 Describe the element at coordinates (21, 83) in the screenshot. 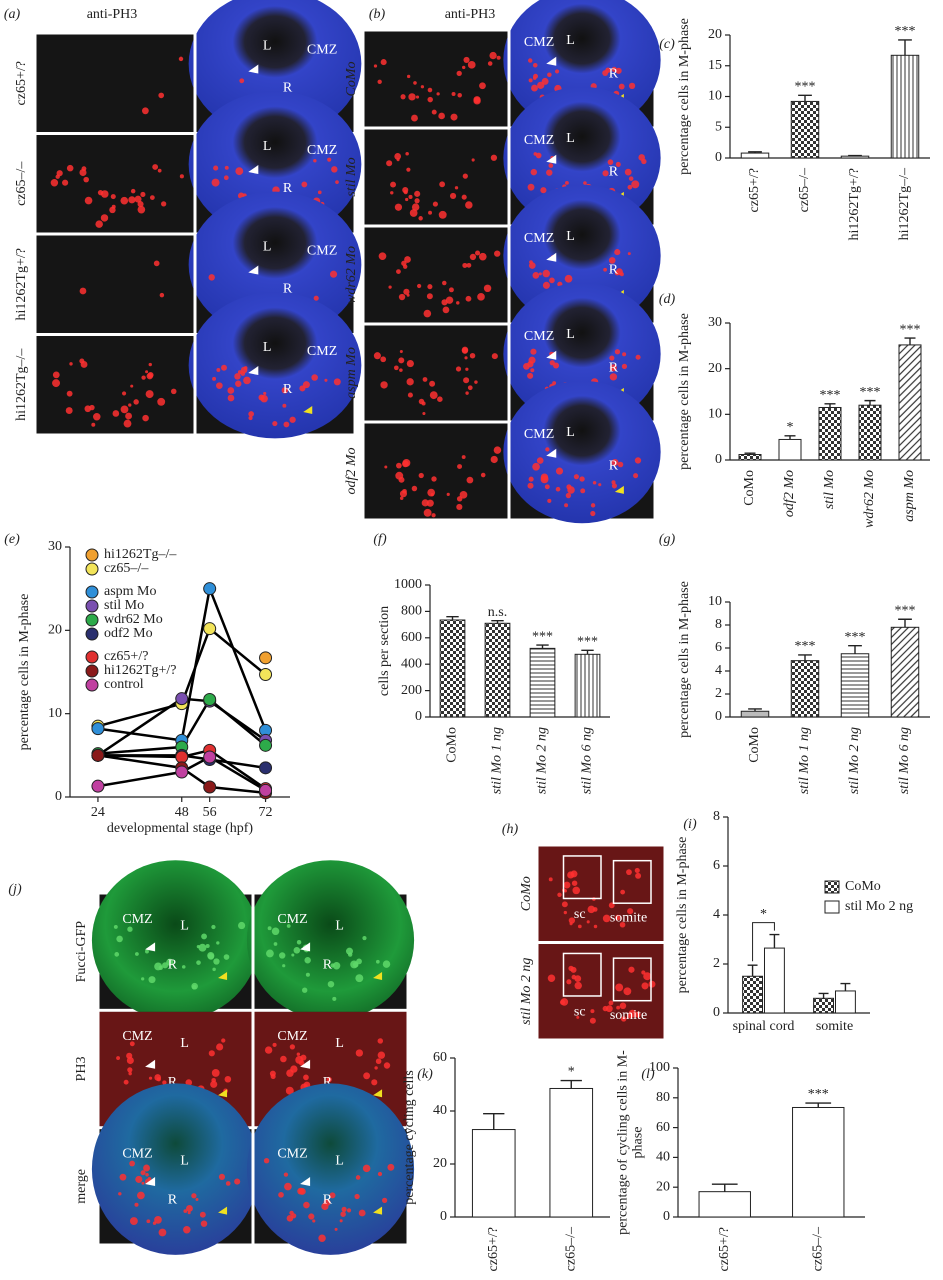

I see `row-label: cz65+/?` at that location.